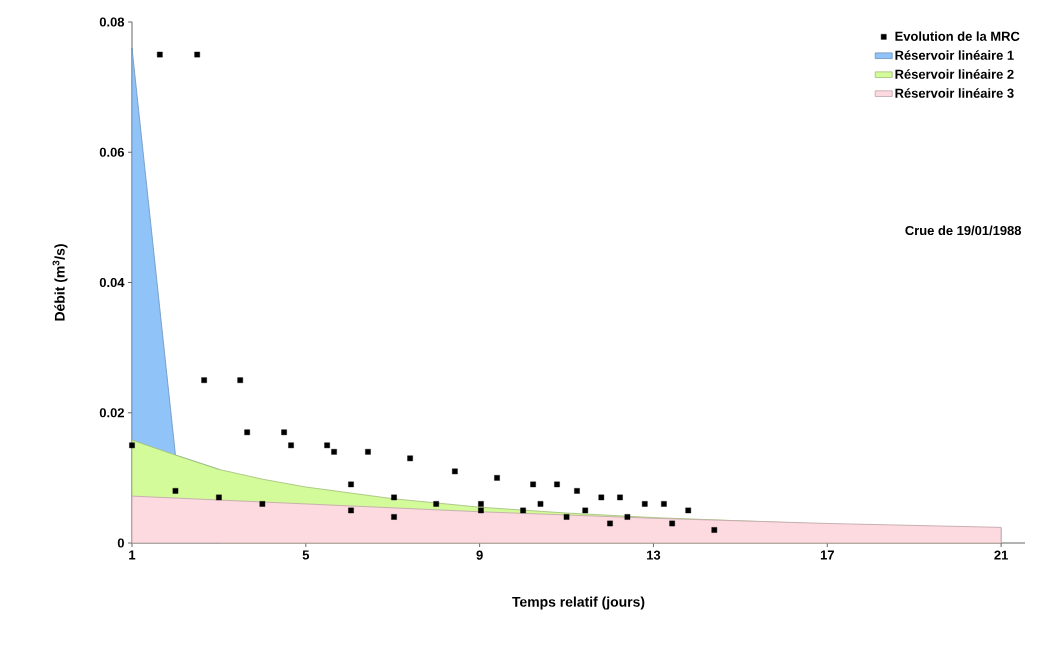 This screenshot has height=650, width=1057. Describe the element at coordinates (954, 93) in the screenshot. I see `legend-label: Réservoir linéaire 3` at that location.